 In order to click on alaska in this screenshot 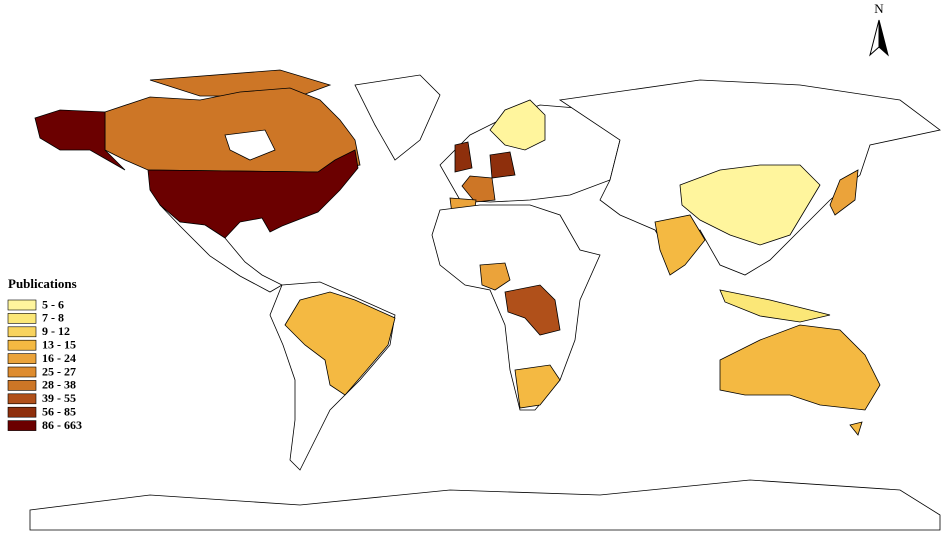, I will do `click(80, 140)`.